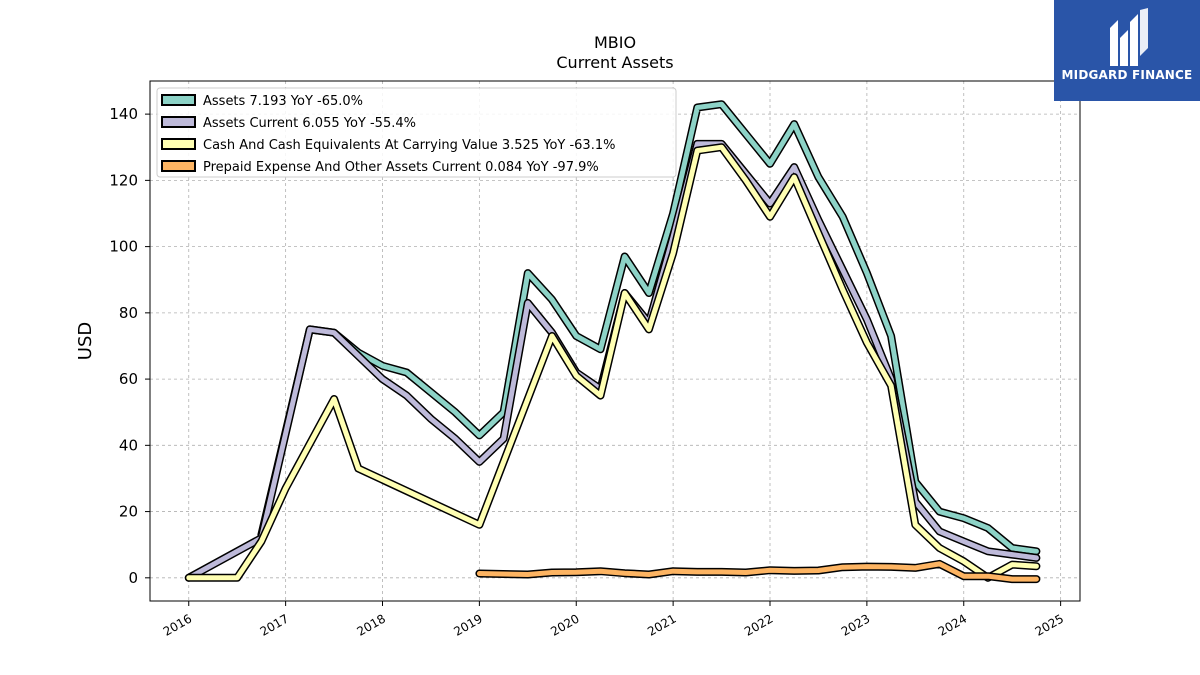 This screenshot has height=675, width=1200. I want to click on y-tick-label: 140, so click(123, 114).